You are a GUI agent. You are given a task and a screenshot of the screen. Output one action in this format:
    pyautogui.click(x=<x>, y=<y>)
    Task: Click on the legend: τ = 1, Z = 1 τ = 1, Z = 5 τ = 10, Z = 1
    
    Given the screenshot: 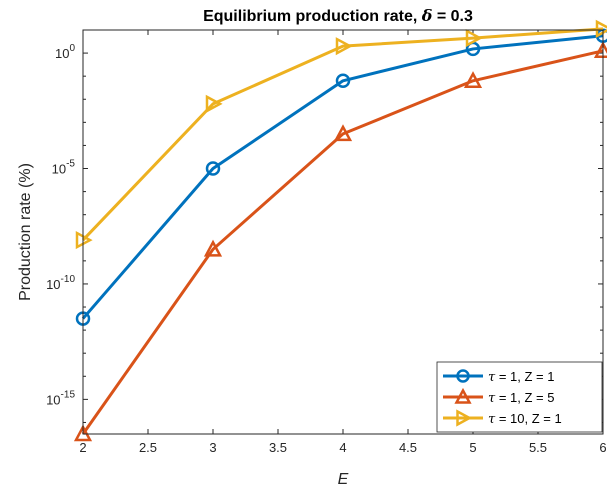 What is the action you would take?
    pyautogui.click(x=519, y=397)
    